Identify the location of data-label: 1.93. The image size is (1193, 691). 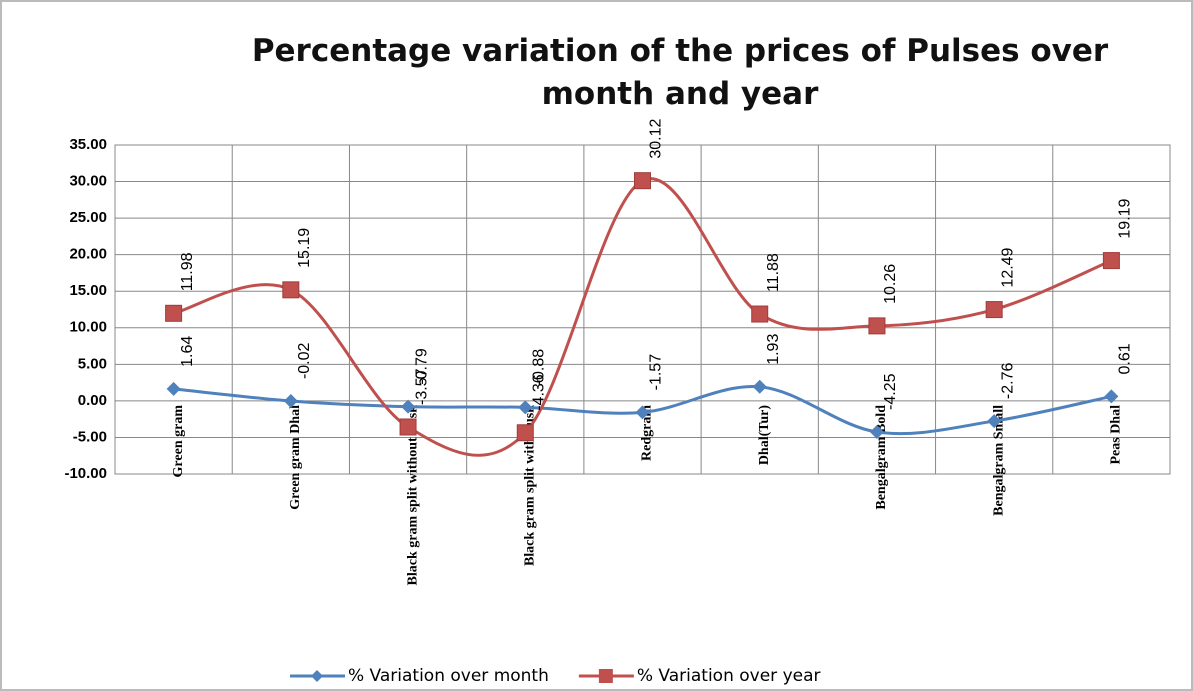
(773, 349).